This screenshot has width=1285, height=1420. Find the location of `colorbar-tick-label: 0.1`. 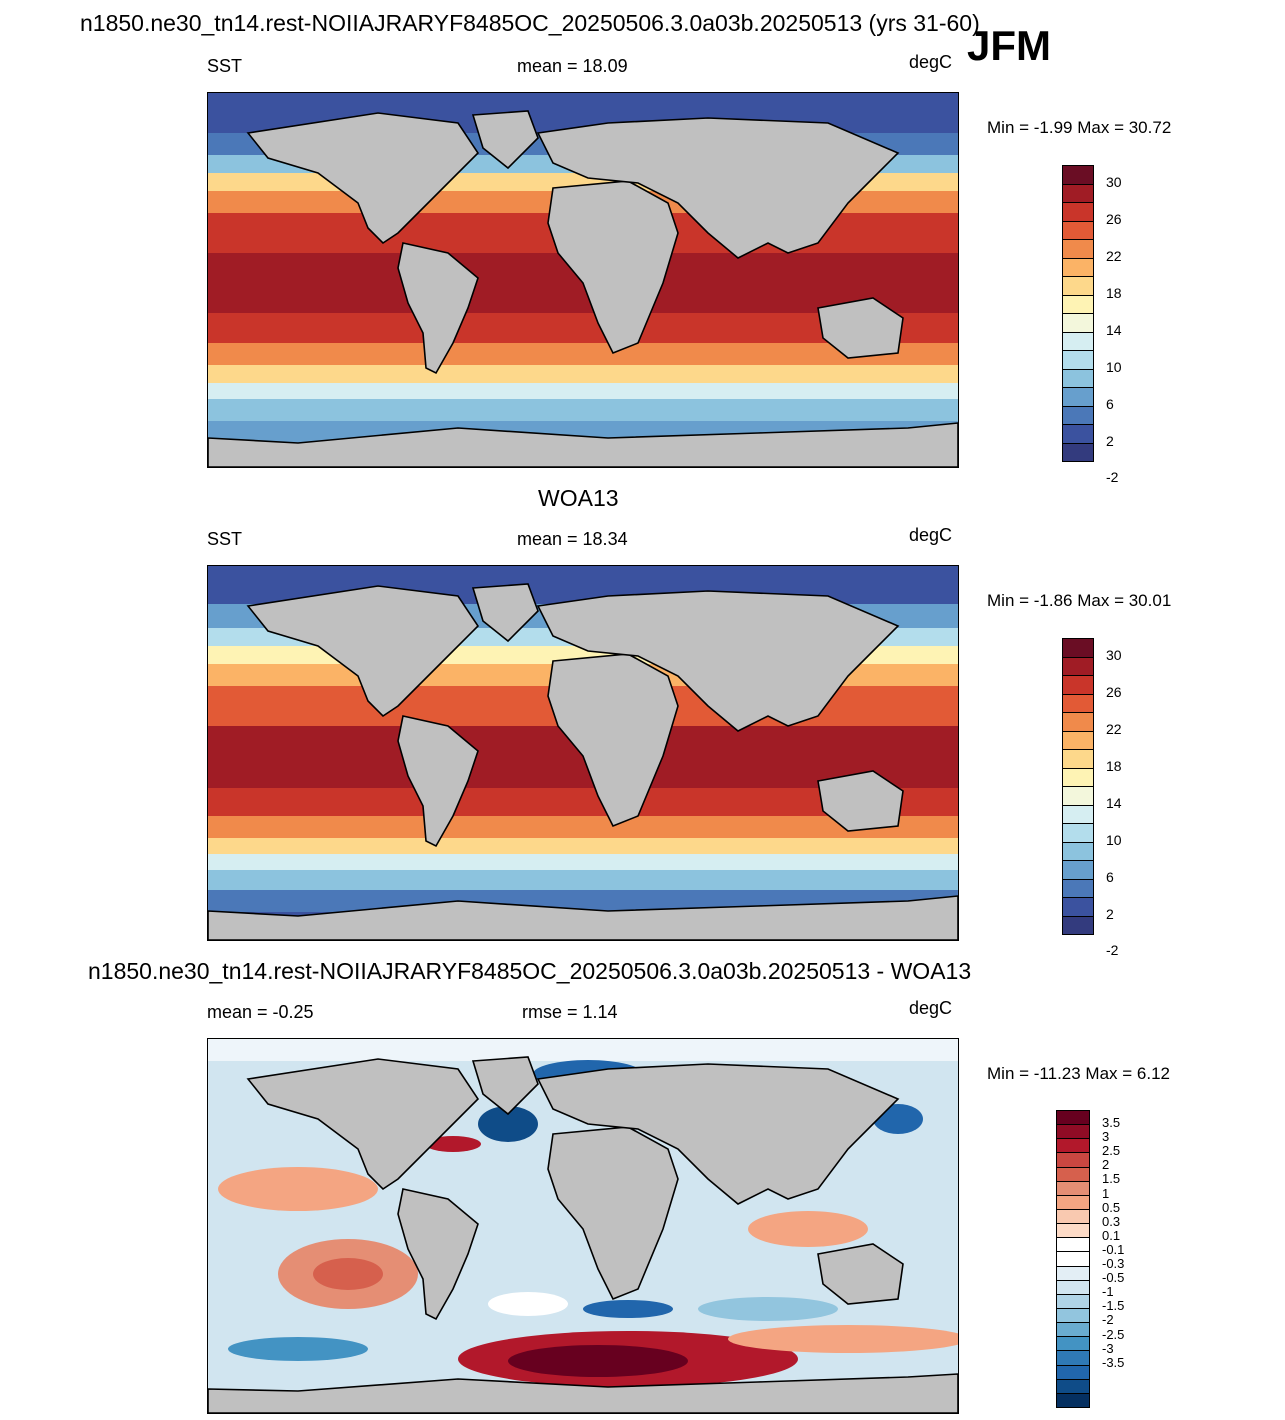

colorbar-tick-label: 0.1 is located at coordinates (1111, 1235).